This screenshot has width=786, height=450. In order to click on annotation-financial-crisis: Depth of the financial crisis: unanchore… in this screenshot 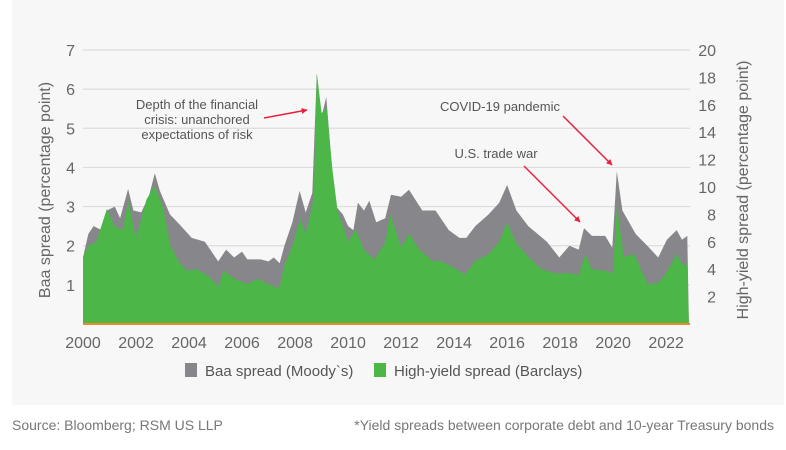, I will do `click(222, 119)`.